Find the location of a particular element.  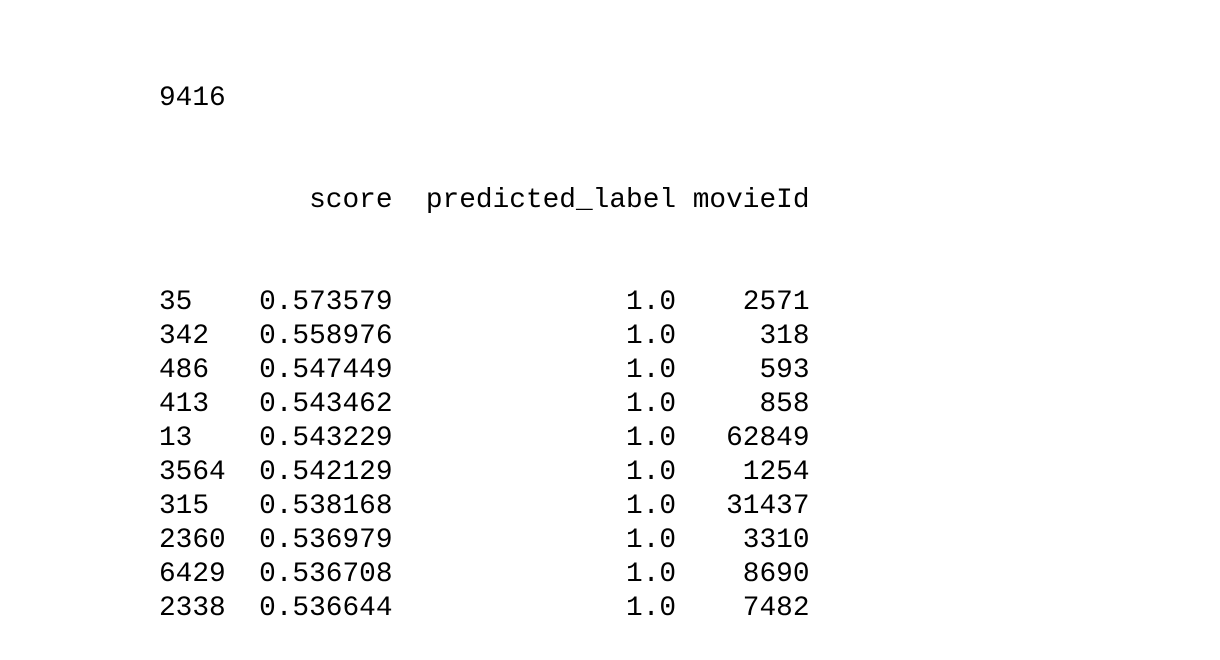

column-header-movieid: movieId is located at coordinates (751, 200).